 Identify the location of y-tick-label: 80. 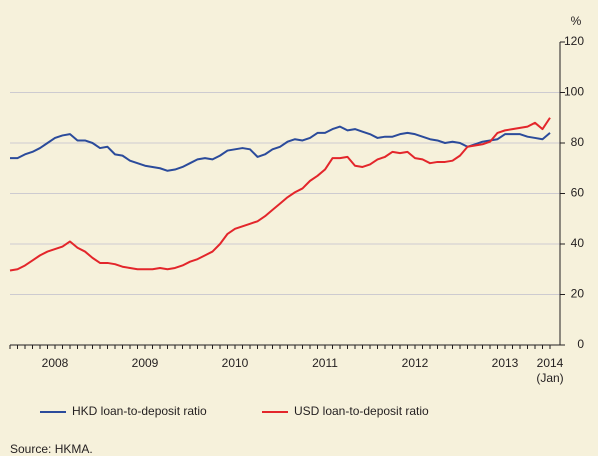
(578, 142).